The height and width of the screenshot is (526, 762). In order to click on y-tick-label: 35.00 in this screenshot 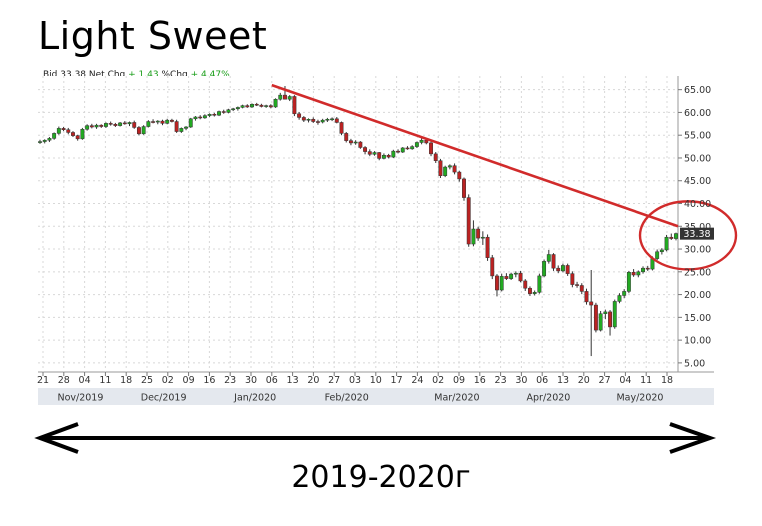, I will do `click(697, 227)`.